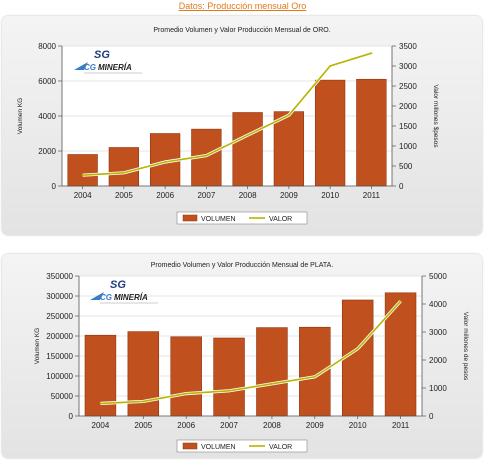  What do you see at coordinates (47, 151) in the screenshot?
I see `y-tick-label: 2000` at bounding box center [47, 151].